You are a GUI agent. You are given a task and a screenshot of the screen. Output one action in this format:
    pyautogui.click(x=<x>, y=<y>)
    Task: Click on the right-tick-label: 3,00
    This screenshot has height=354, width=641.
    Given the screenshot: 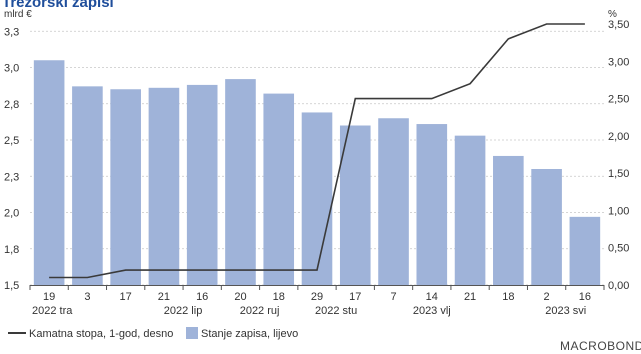 What is the action you would take?
    pyautogui.click(x=618, y=62)
    